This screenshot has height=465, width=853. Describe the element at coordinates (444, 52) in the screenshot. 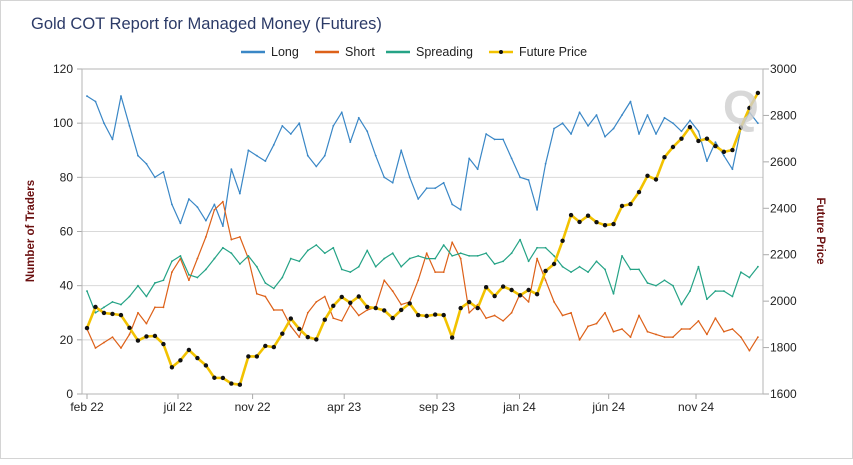

I see `legend-label: Spreading` at that location.